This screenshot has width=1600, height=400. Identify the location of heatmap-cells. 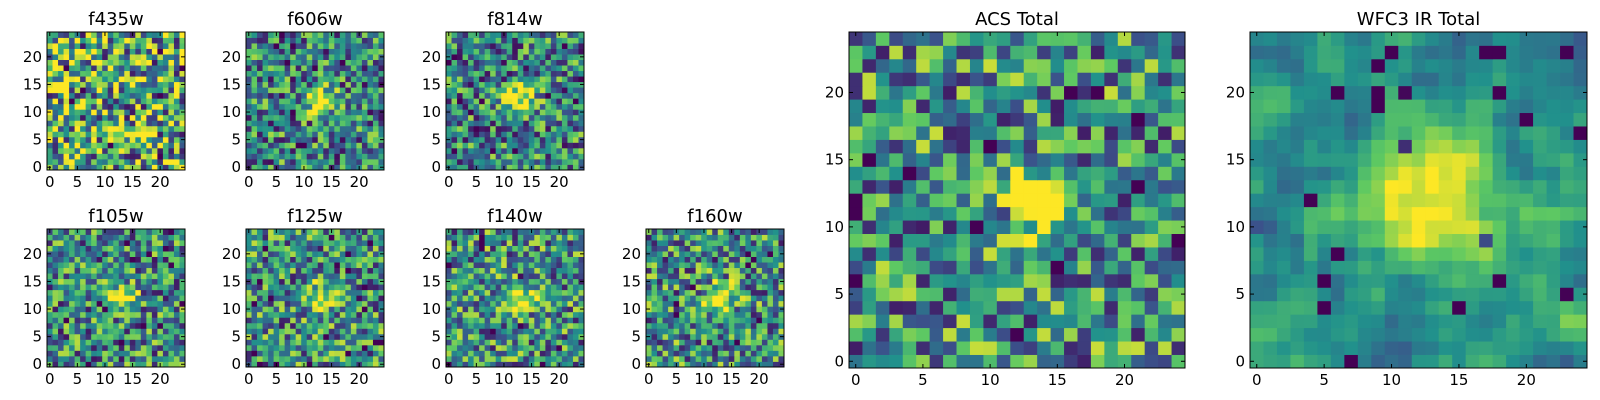
(315, 101).